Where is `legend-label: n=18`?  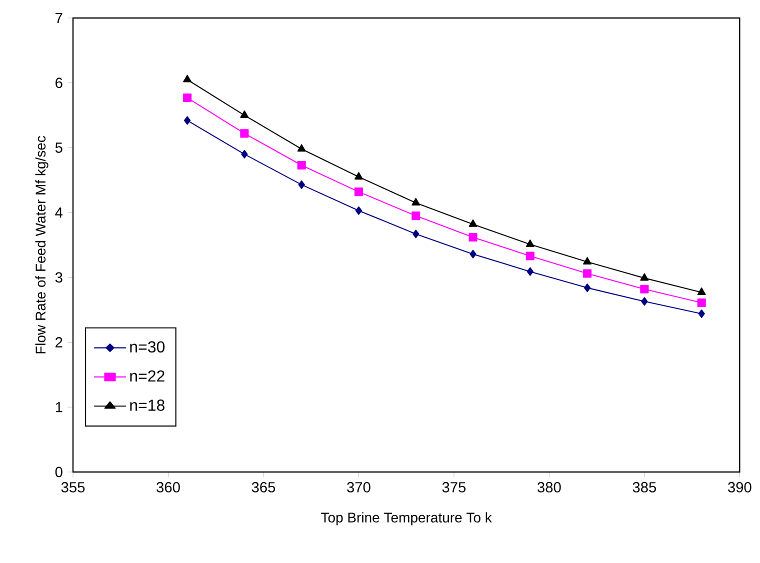
legend-label: n=18 is located at coordinates (147, 405).